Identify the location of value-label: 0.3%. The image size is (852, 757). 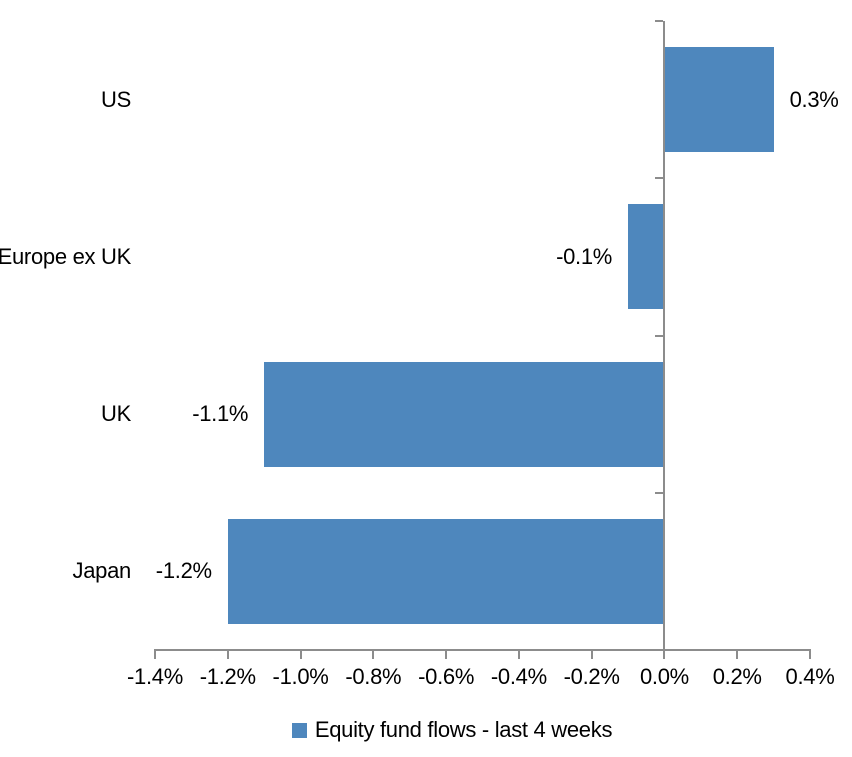
(814, 99).